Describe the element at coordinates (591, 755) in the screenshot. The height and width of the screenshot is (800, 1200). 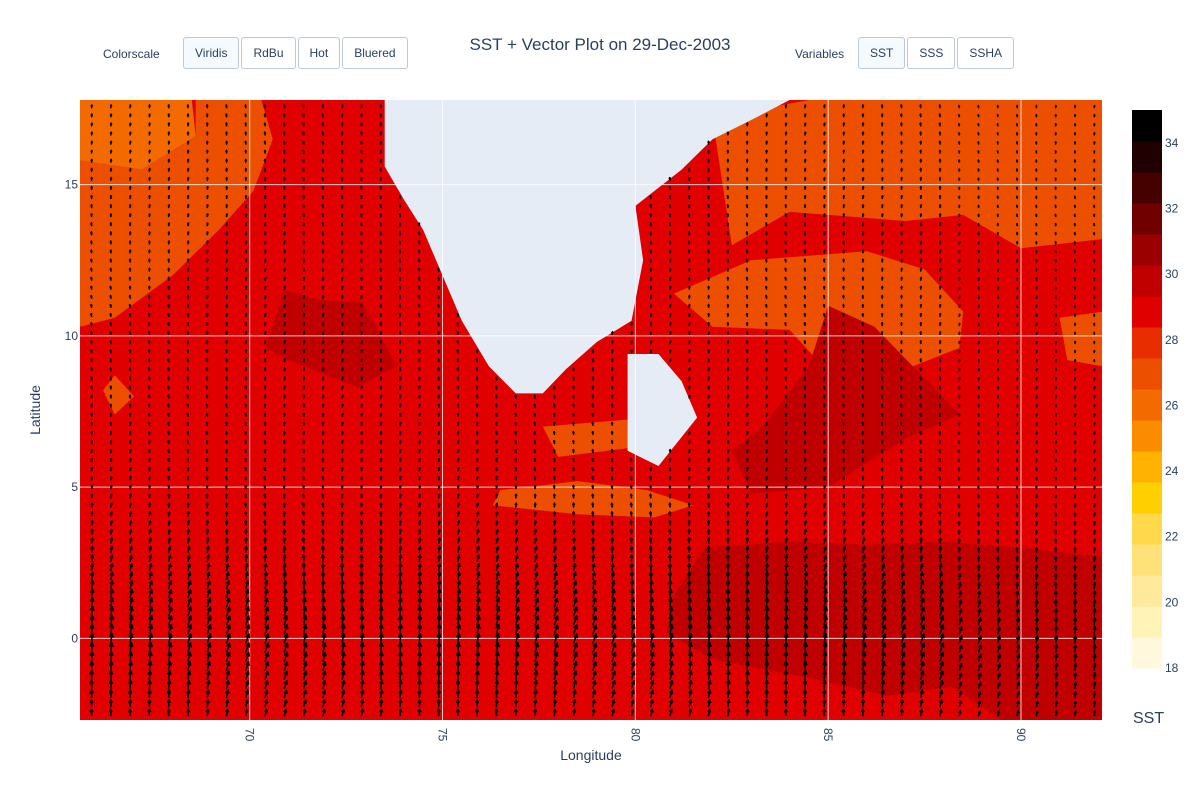
I see `x-axis-title: Longitude` at that location.